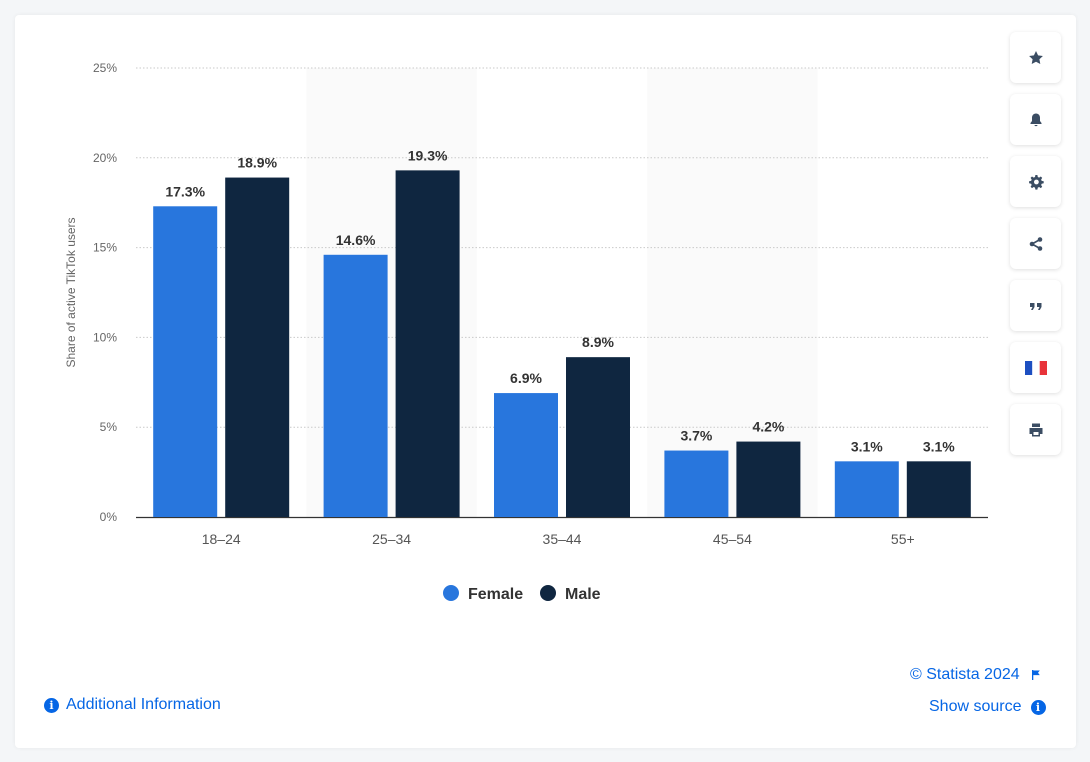 This screenshot has width=1090, height=762. What do you see at coordinates (562, 539) in the screenshot?
I see `x-tick-label: 35–44` at bounding box center [562, 539].